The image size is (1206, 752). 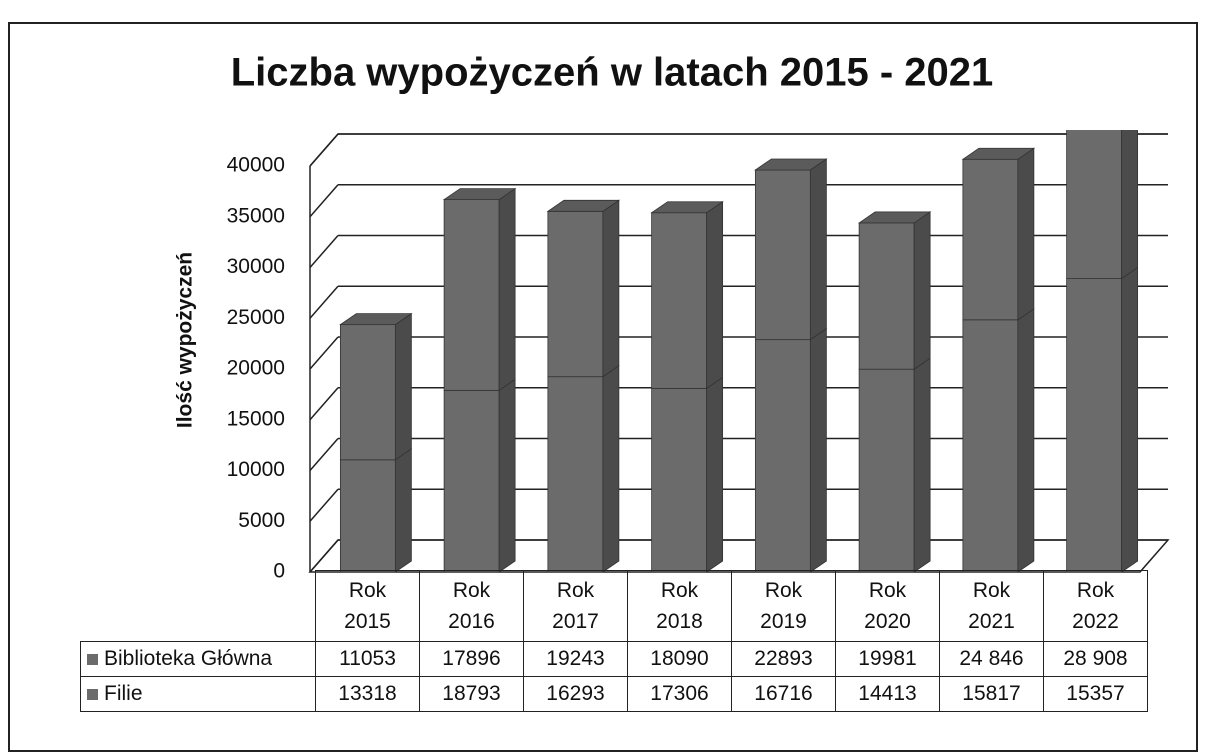 What do you see at coordinates (783, 694) in the screenshot?
I see `data-label: 16716` at bounding box center [783, 694].